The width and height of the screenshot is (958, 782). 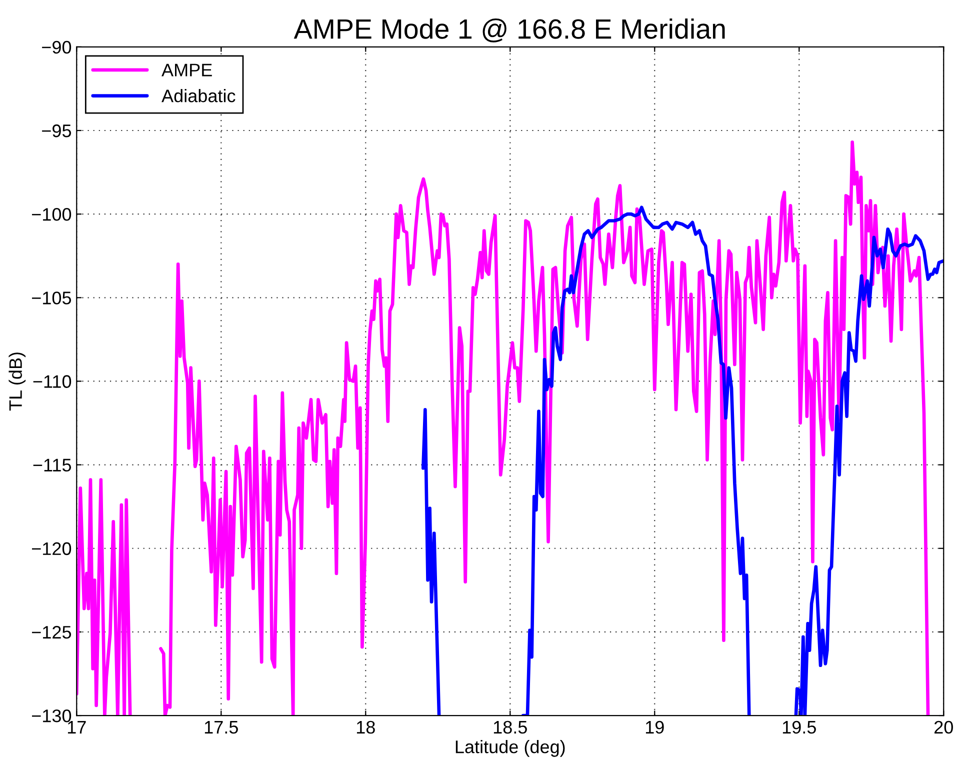 What do you see at coordinates (57, 131) in the screenshot?
I see `y-tick-label: −95` at bounding box center [57, 131].